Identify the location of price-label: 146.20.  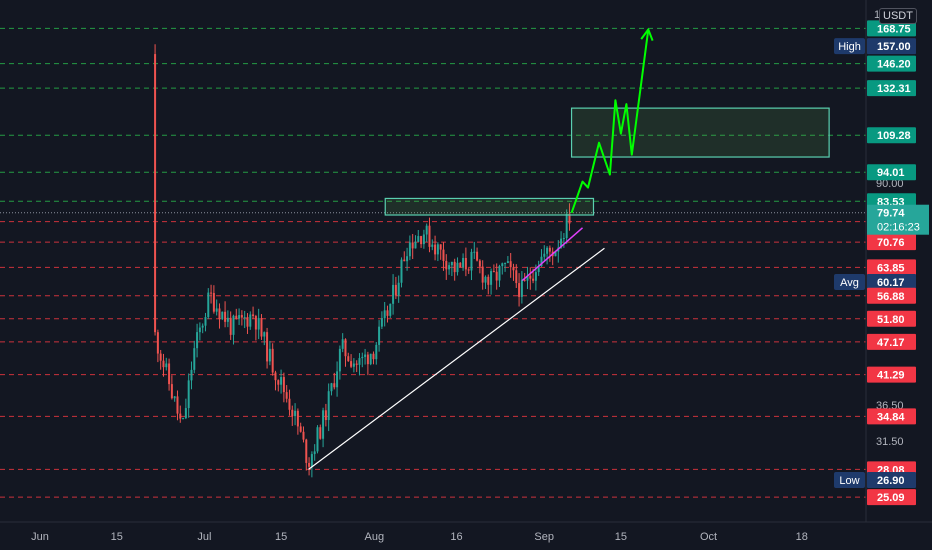
(894, 65).